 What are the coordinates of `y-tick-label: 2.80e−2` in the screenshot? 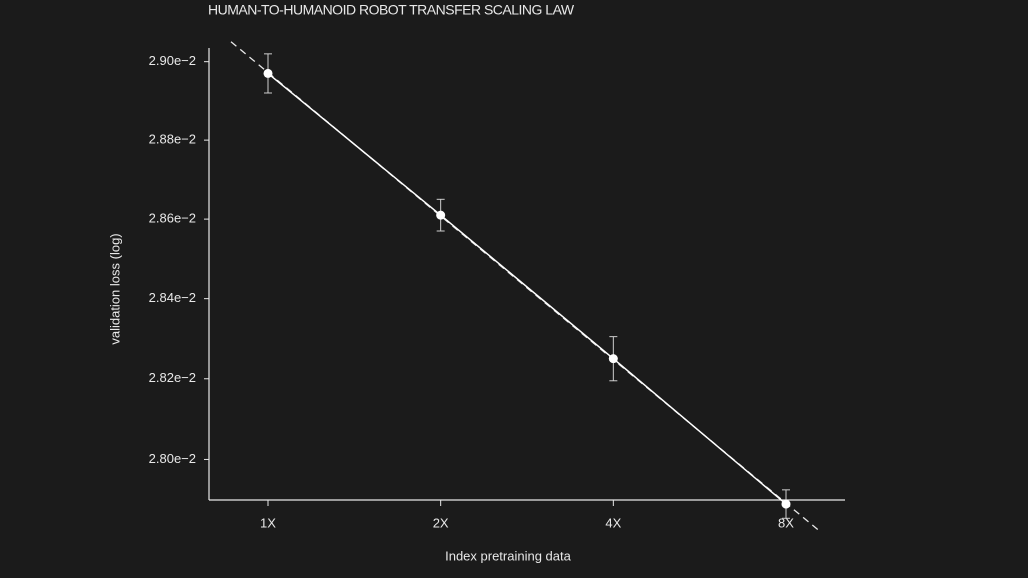 It's located at (172, 458).